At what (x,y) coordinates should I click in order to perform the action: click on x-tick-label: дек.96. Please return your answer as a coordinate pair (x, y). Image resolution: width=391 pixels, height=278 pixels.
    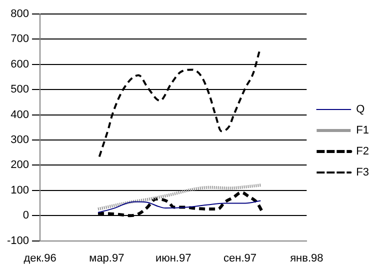
    Looking at the image, I should click on (40, 258).